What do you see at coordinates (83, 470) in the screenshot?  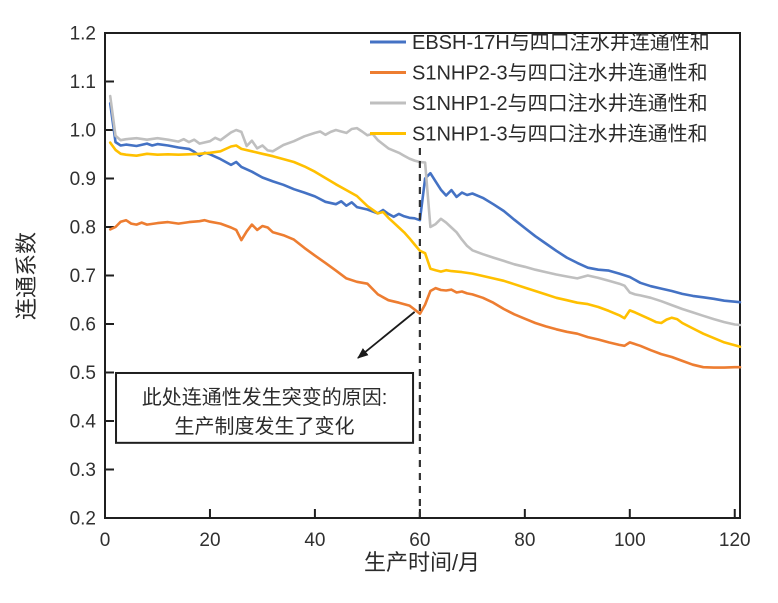 I see `y-tick-label: 0.3` at bounding box center [83, 470].